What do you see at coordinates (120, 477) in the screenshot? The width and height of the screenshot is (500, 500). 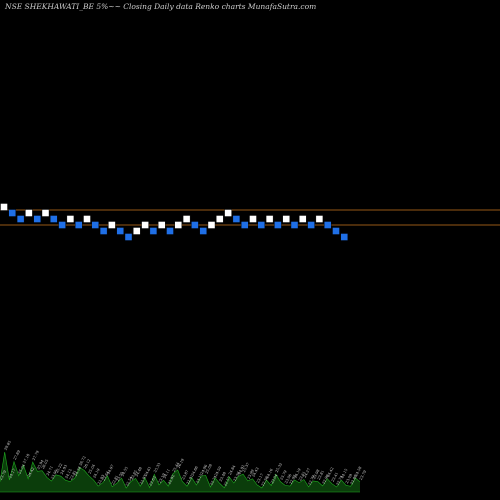 I see `volume-label-26: 23.50` at bounding box center [120, 477].